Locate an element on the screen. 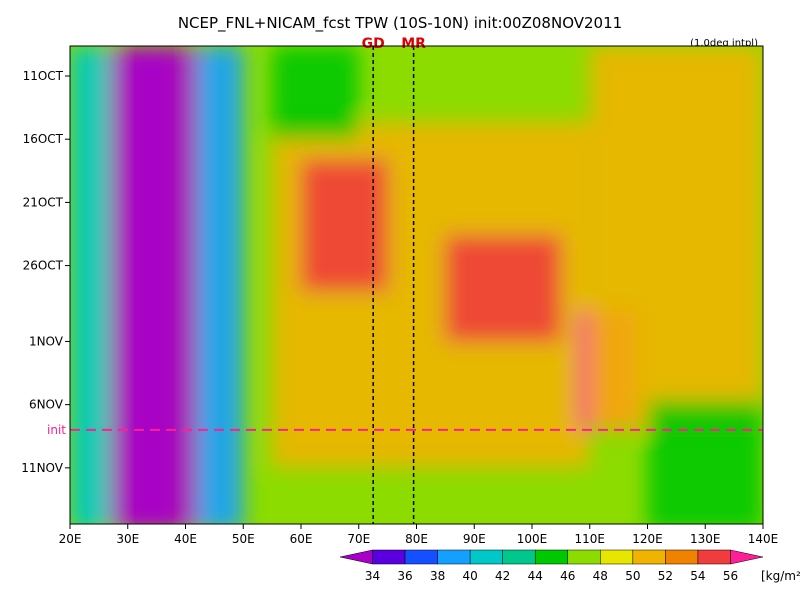 Image resolution: width=800 pixels, height=600 pixels. colorbar-label: 34 is located at coordinates (372, 576).